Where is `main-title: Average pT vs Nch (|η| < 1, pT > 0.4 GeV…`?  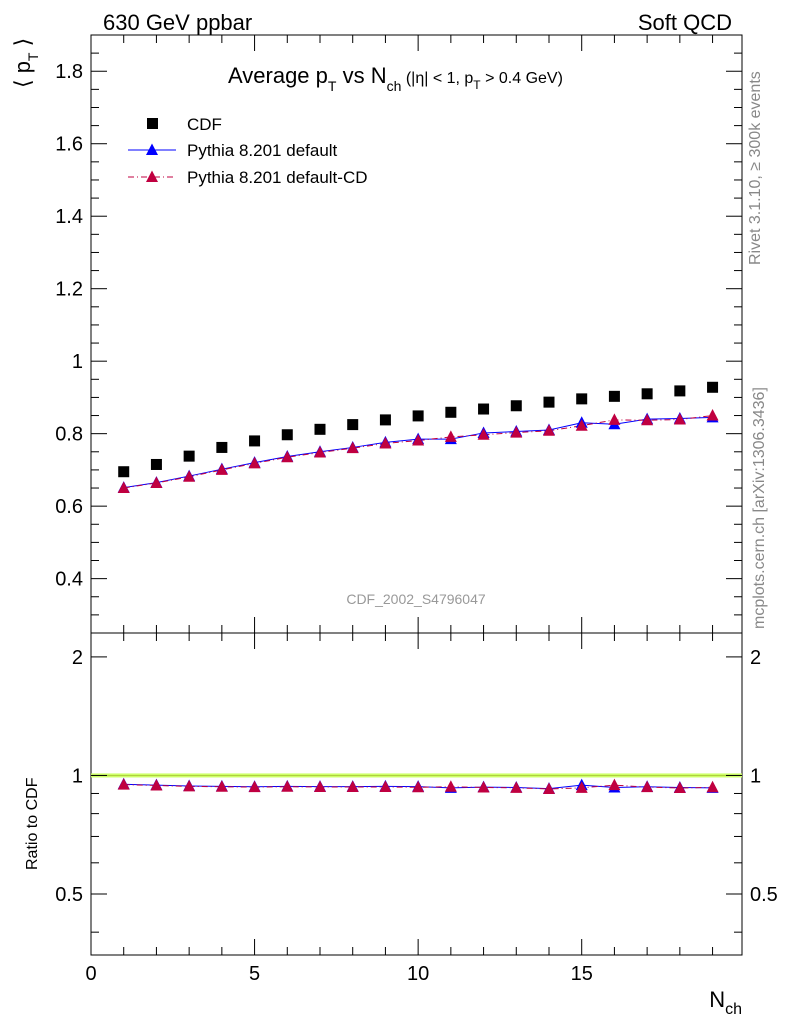
main-title: Average pT vs Nch (|η| < 1, pT > 0.4 GeV… is located at coordinates (395, 78).